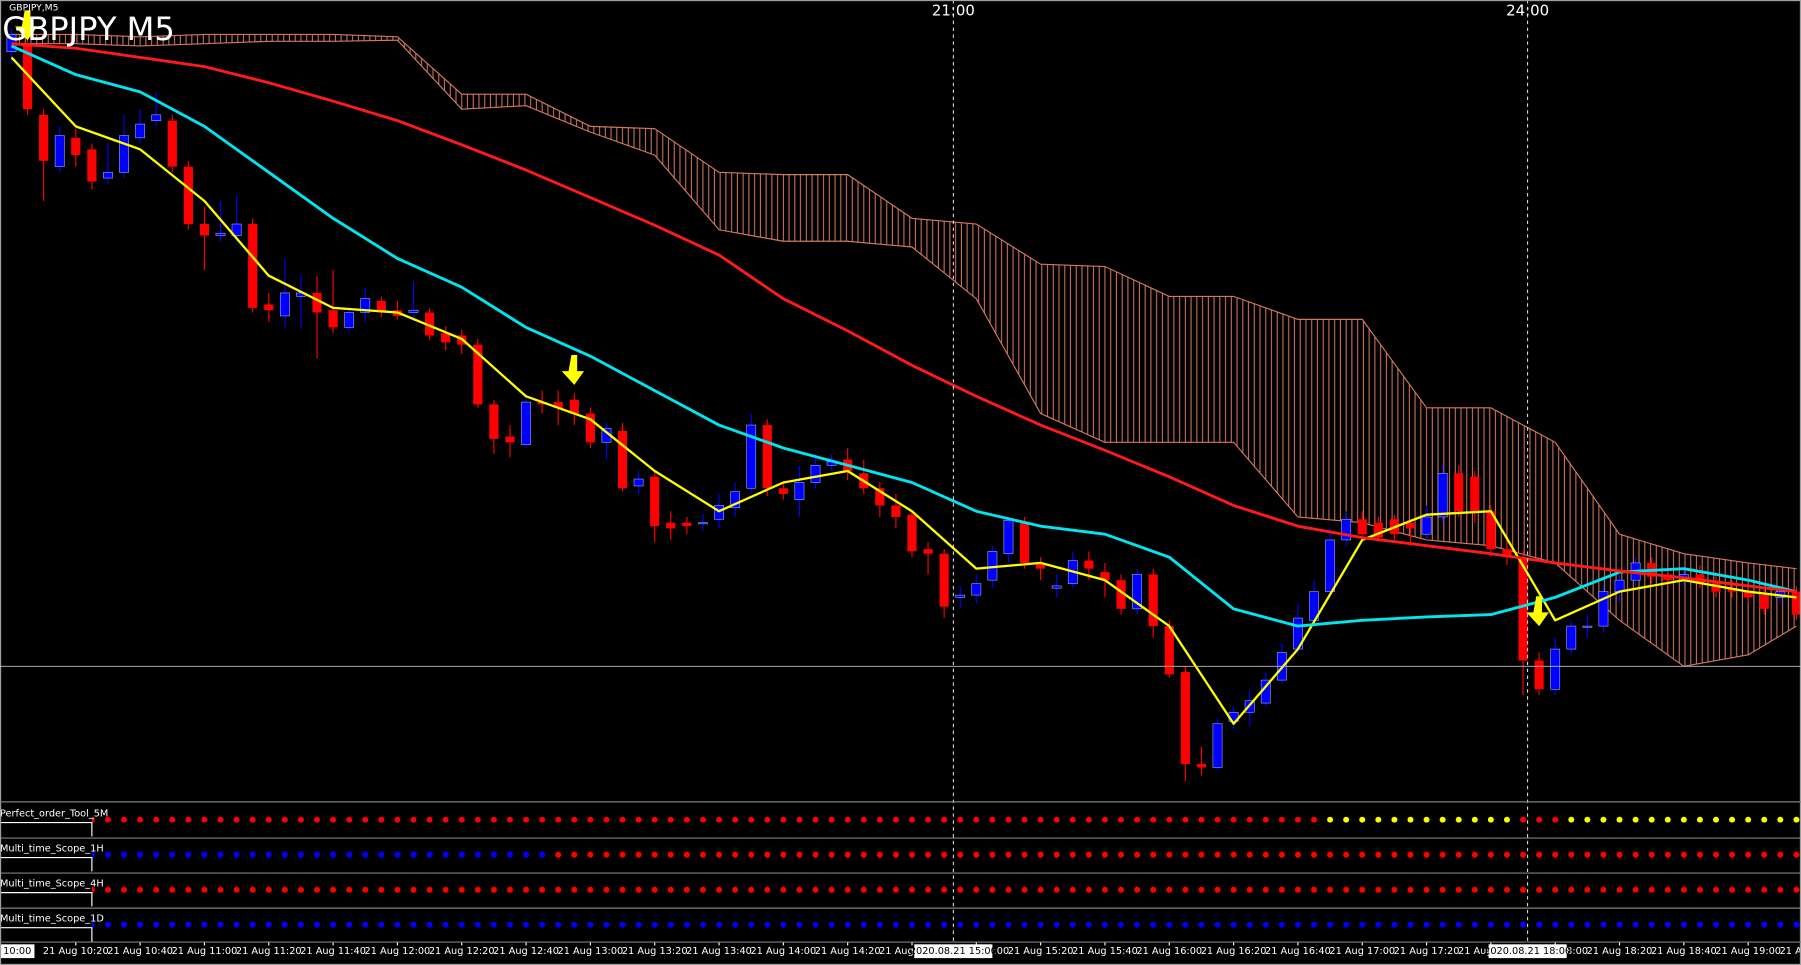 The image size is (1801, 965). I want to click on x-tick-label: 21 Aug 13:40, so click(719, 951).